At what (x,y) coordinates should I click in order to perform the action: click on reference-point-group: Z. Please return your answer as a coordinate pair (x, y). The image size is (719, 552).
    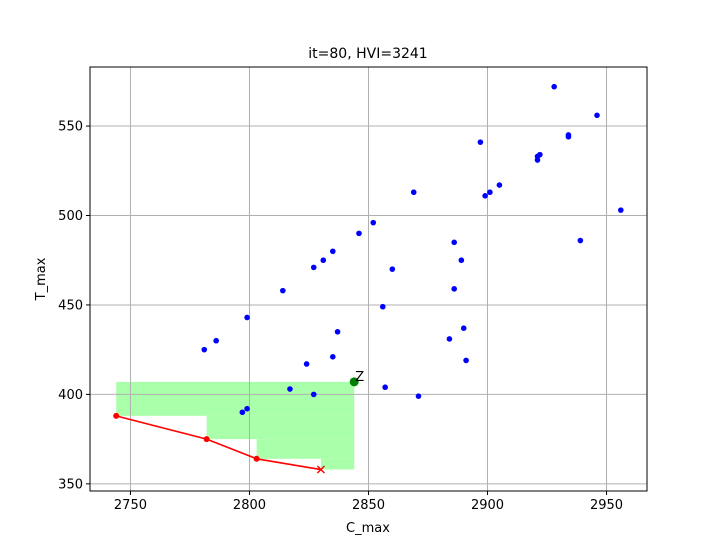
    Looking at the image, I should click on (356, 378).